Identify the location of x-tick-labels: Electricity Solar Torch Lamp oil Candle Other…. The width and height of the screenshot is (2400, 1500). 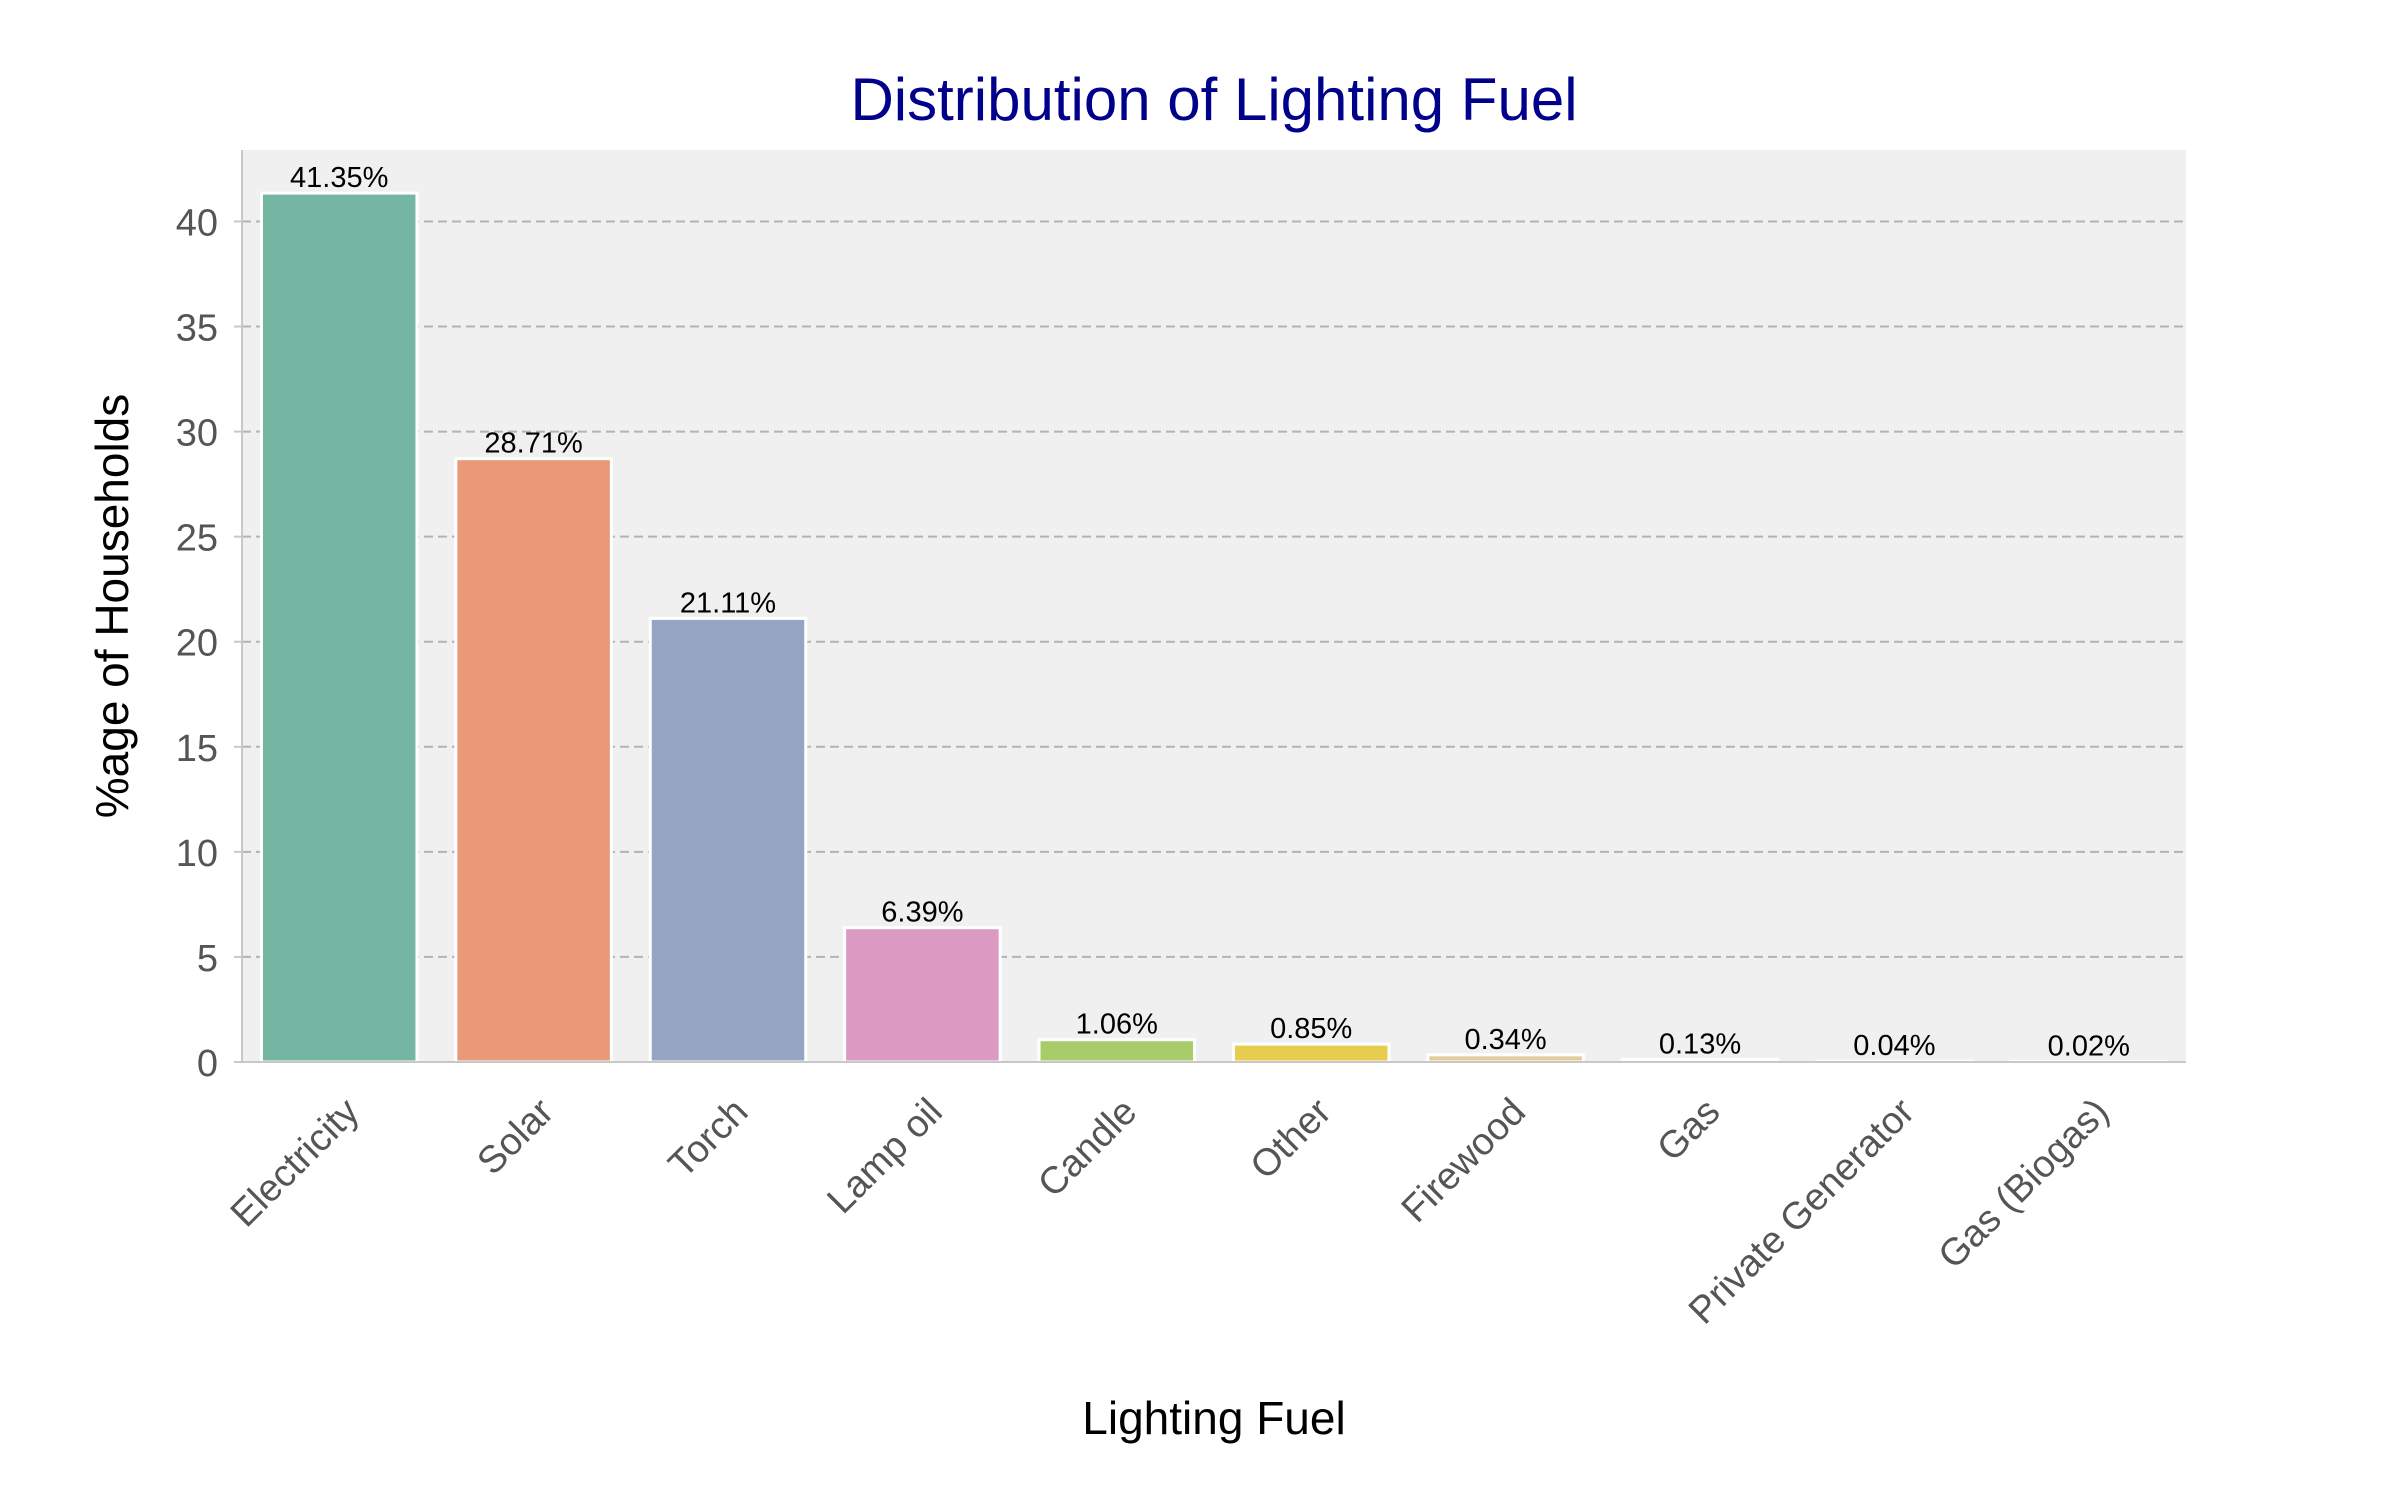
(1170, 1211).